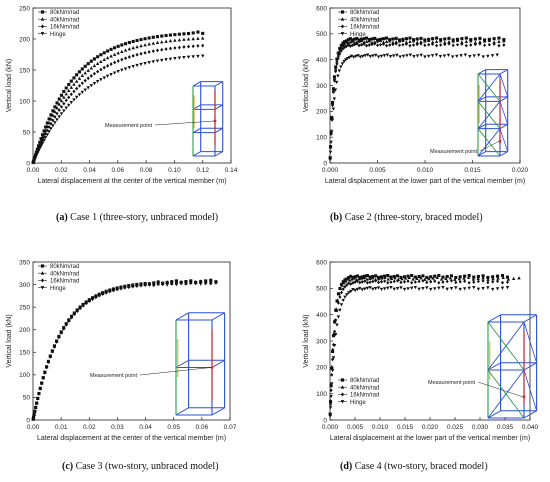  I want to click on frame-beam, so click(481, 72).